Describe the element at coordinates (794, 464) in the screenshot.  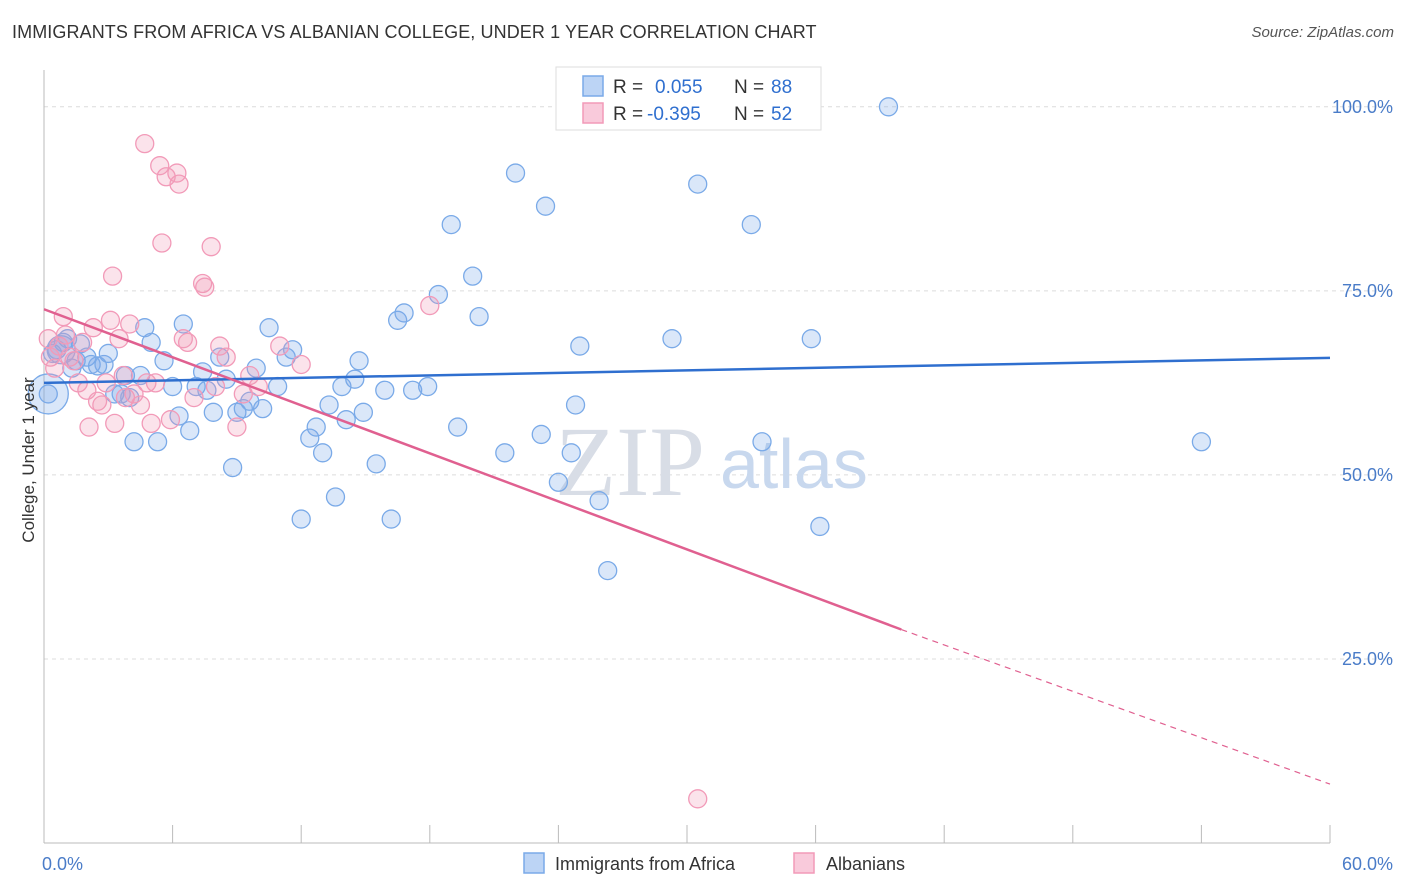
I see `watermark-atlas: atlas` at that location.